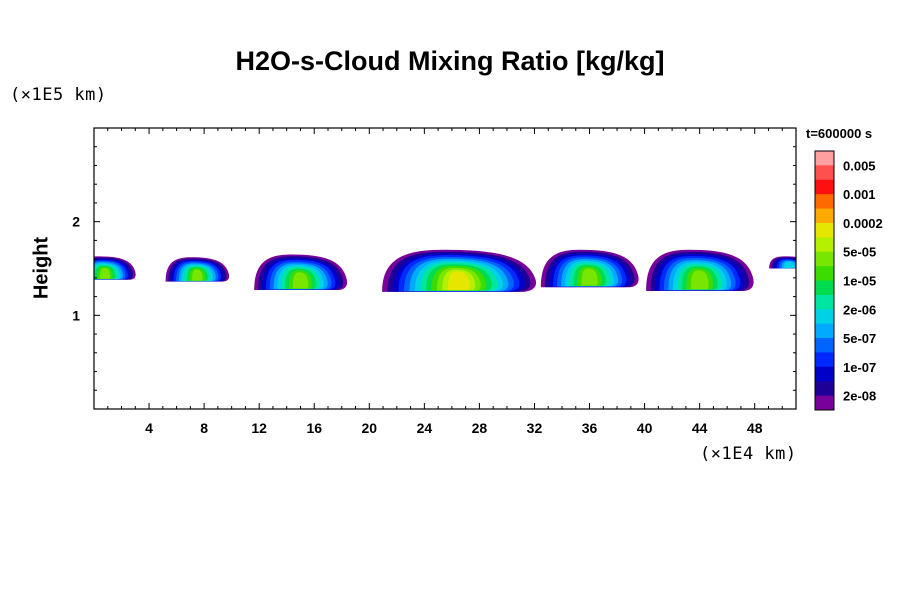 This screenshot has height=600, width=900. What do you see at coordinates (76, 315) in the screenshot?
I see `y-tick-label: 1` at bounding box center [76, 315].